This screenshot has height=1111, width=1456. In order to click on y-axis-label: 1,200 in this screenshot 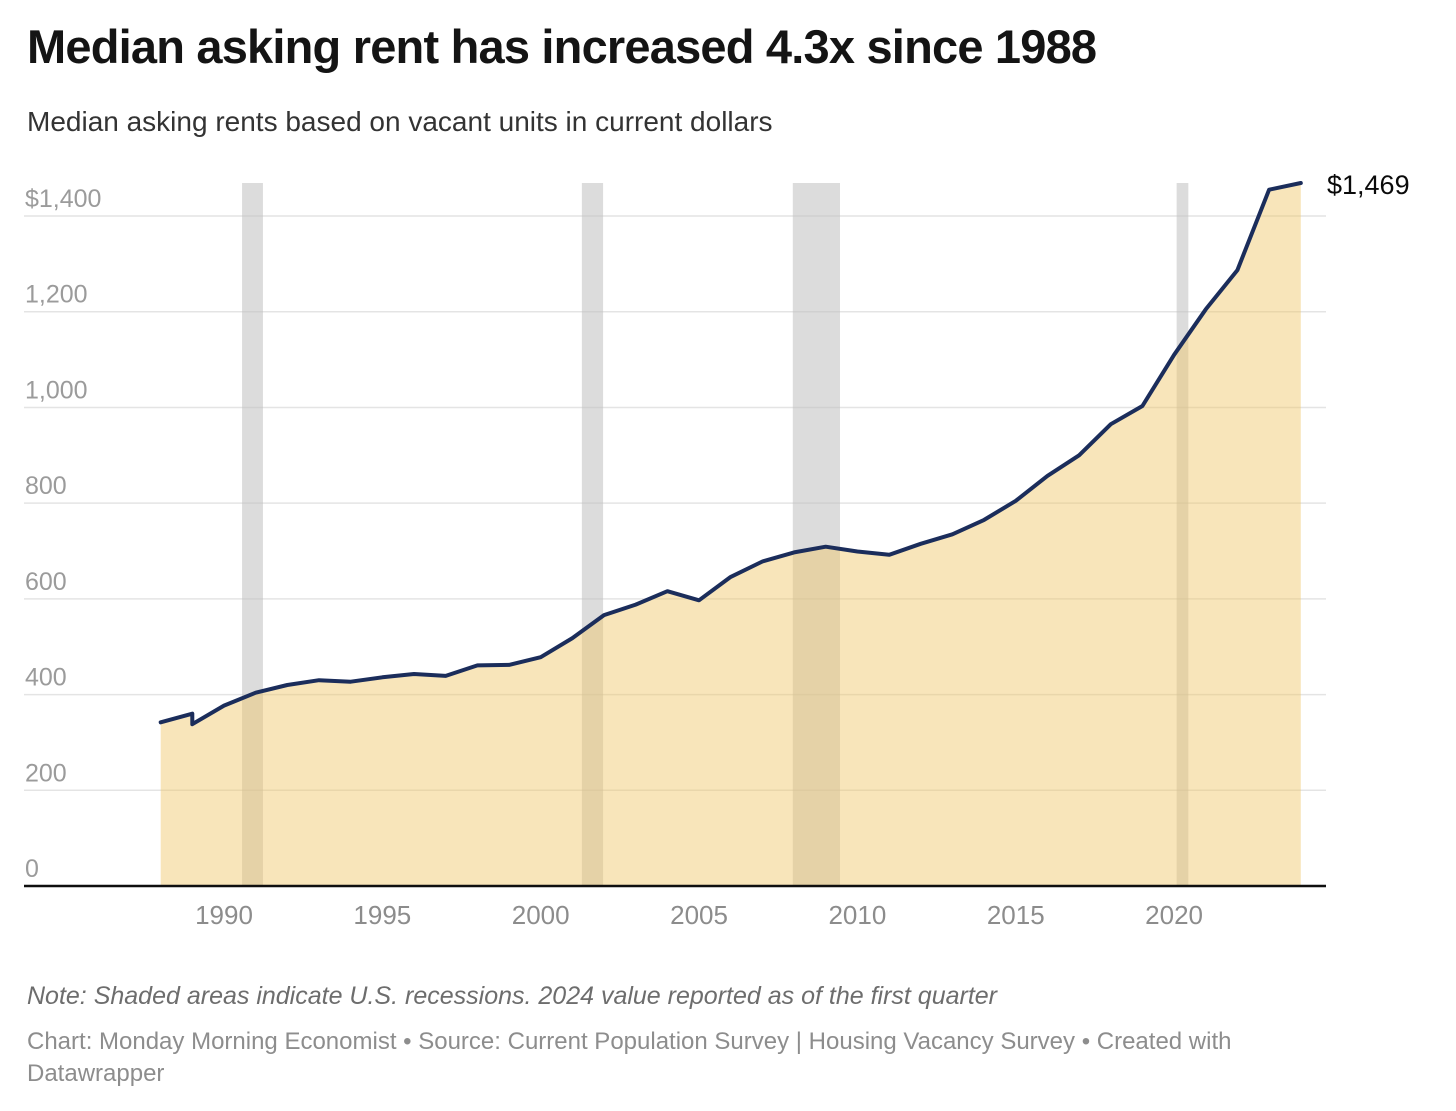, I will do `click(56, 295)`.